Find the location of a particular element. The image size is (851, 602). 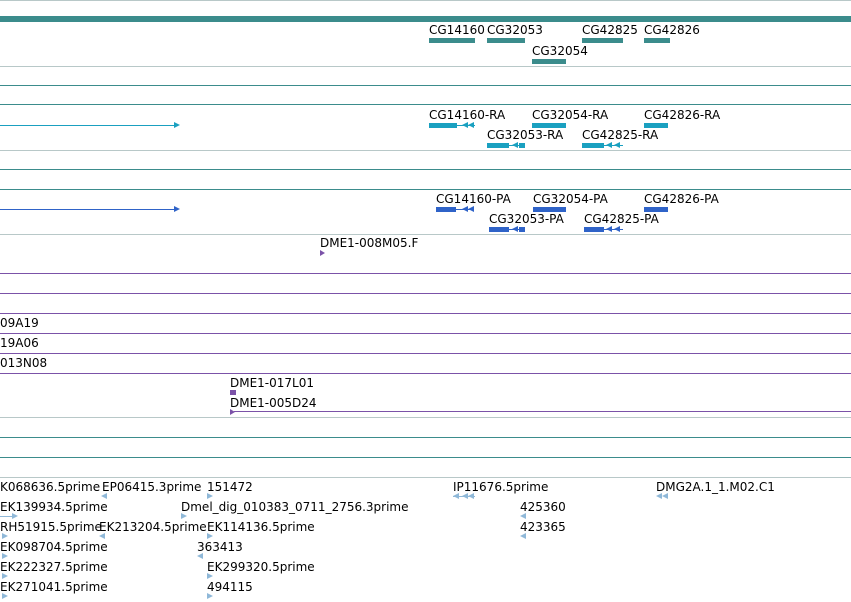

est-label: 425360 is located at coordinates (543, 507).